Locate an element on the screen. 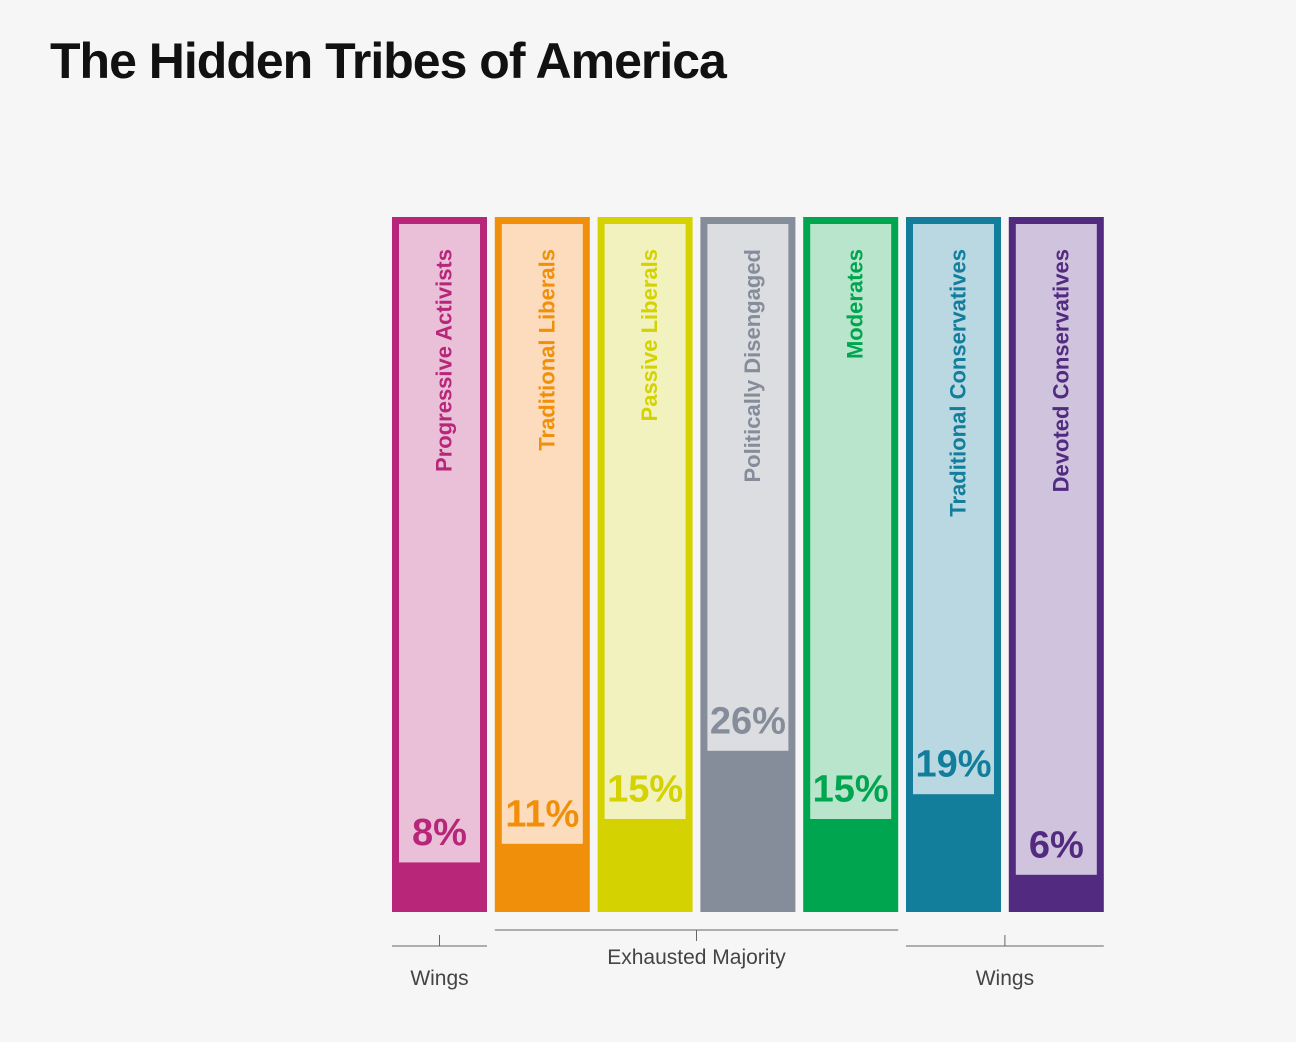  bar-devoted-conservatives: 6% Devoted Conservatives is located at coordinates (1056, 564).